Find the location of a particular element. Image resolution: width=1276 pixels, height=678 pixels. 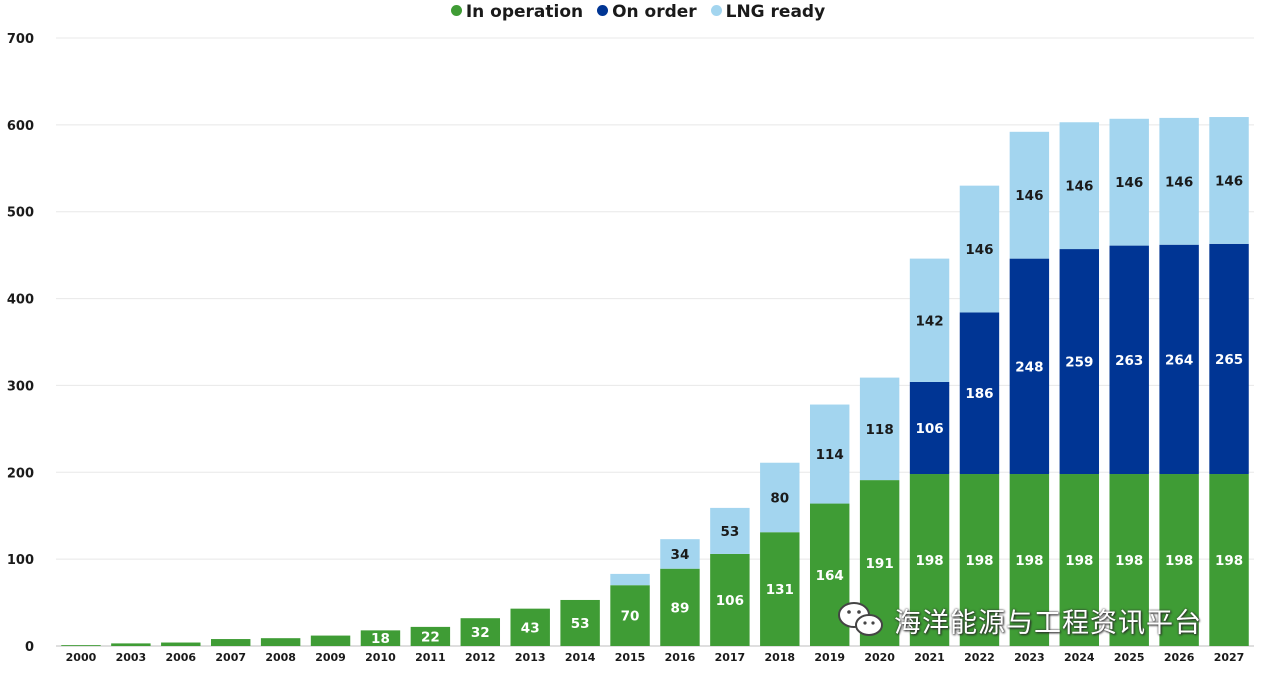

x-tick-label: 2020 is located at coordinates (879, 657).